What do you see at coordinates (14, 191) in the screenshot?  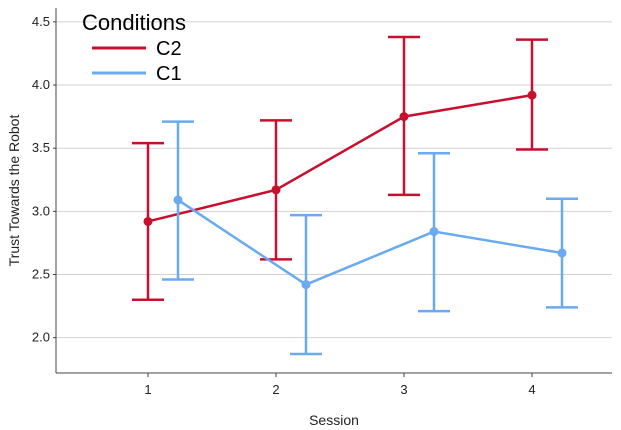 I see `y-axis-title: Trust Towards the Robot` at bounding box center [14, 191].